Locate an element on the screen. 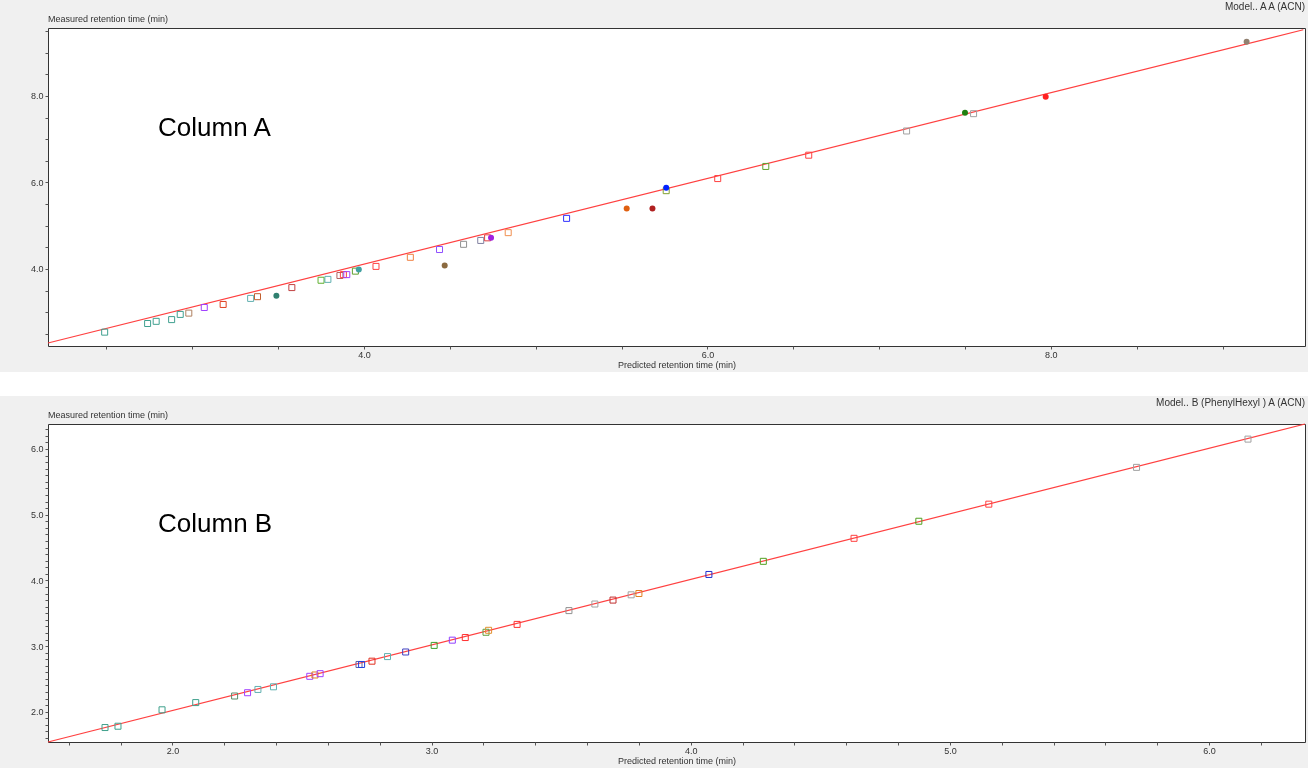 The width and height of the screenshot is (1308, 768). y-tick-label: 2.0 is located at coordinates (37, 712).